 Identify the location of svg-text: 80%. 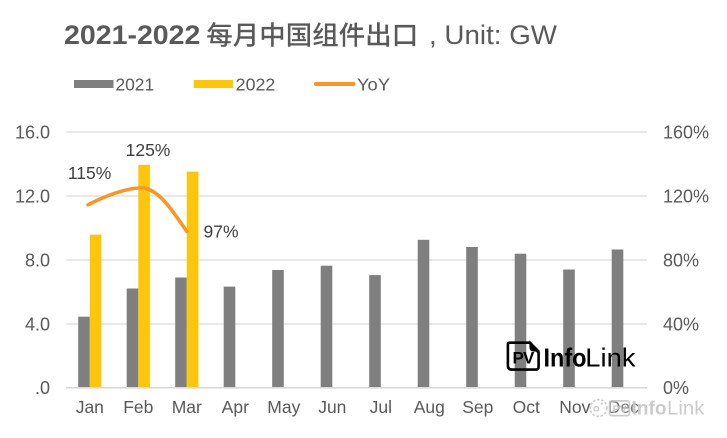
(681, 260).